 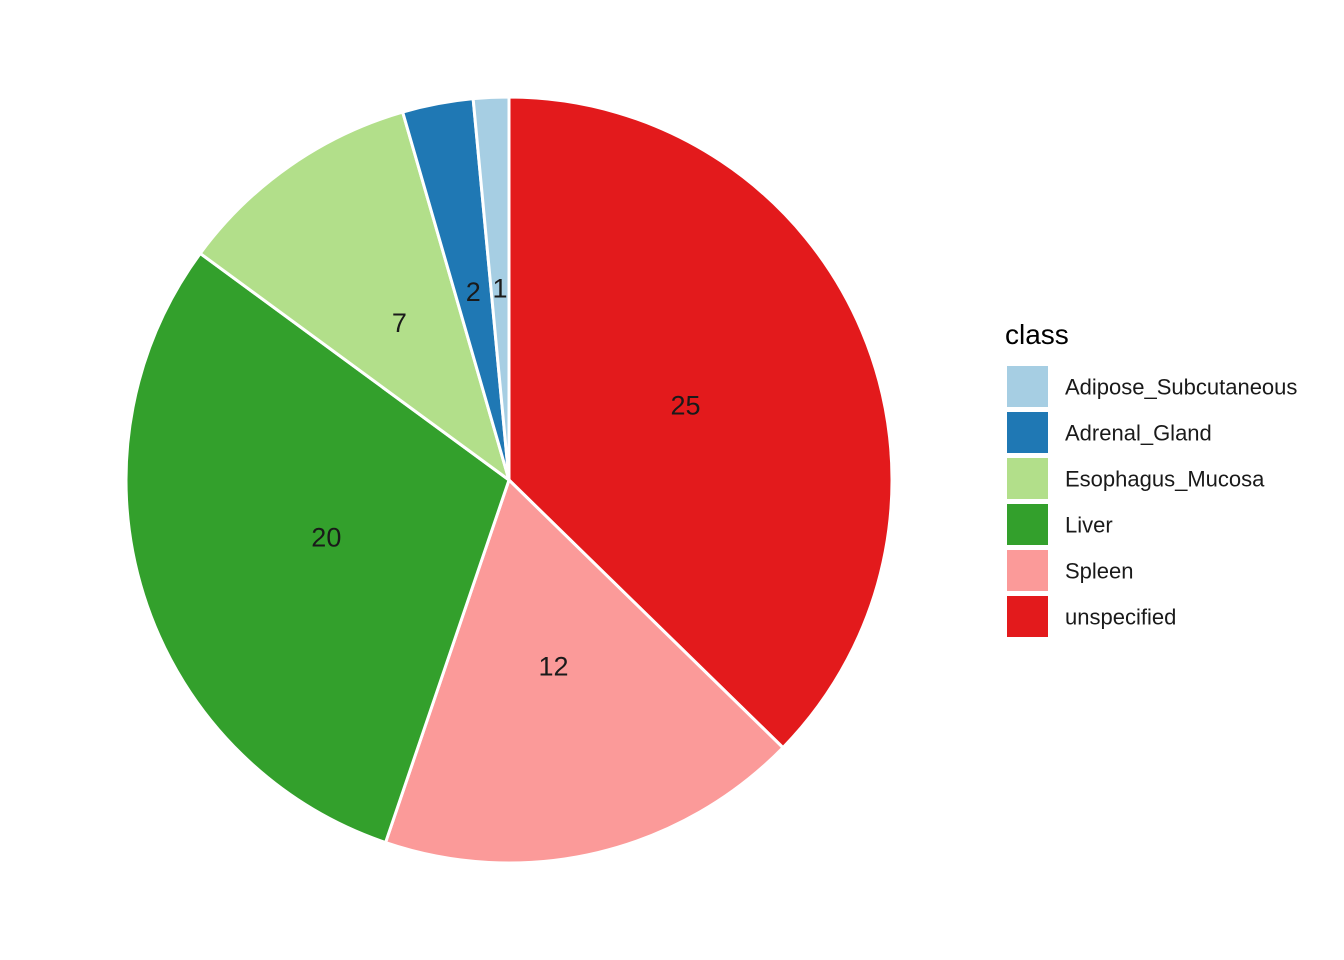 I want to click on legend-swatch-unspecified, so click(x=1027, y=616).